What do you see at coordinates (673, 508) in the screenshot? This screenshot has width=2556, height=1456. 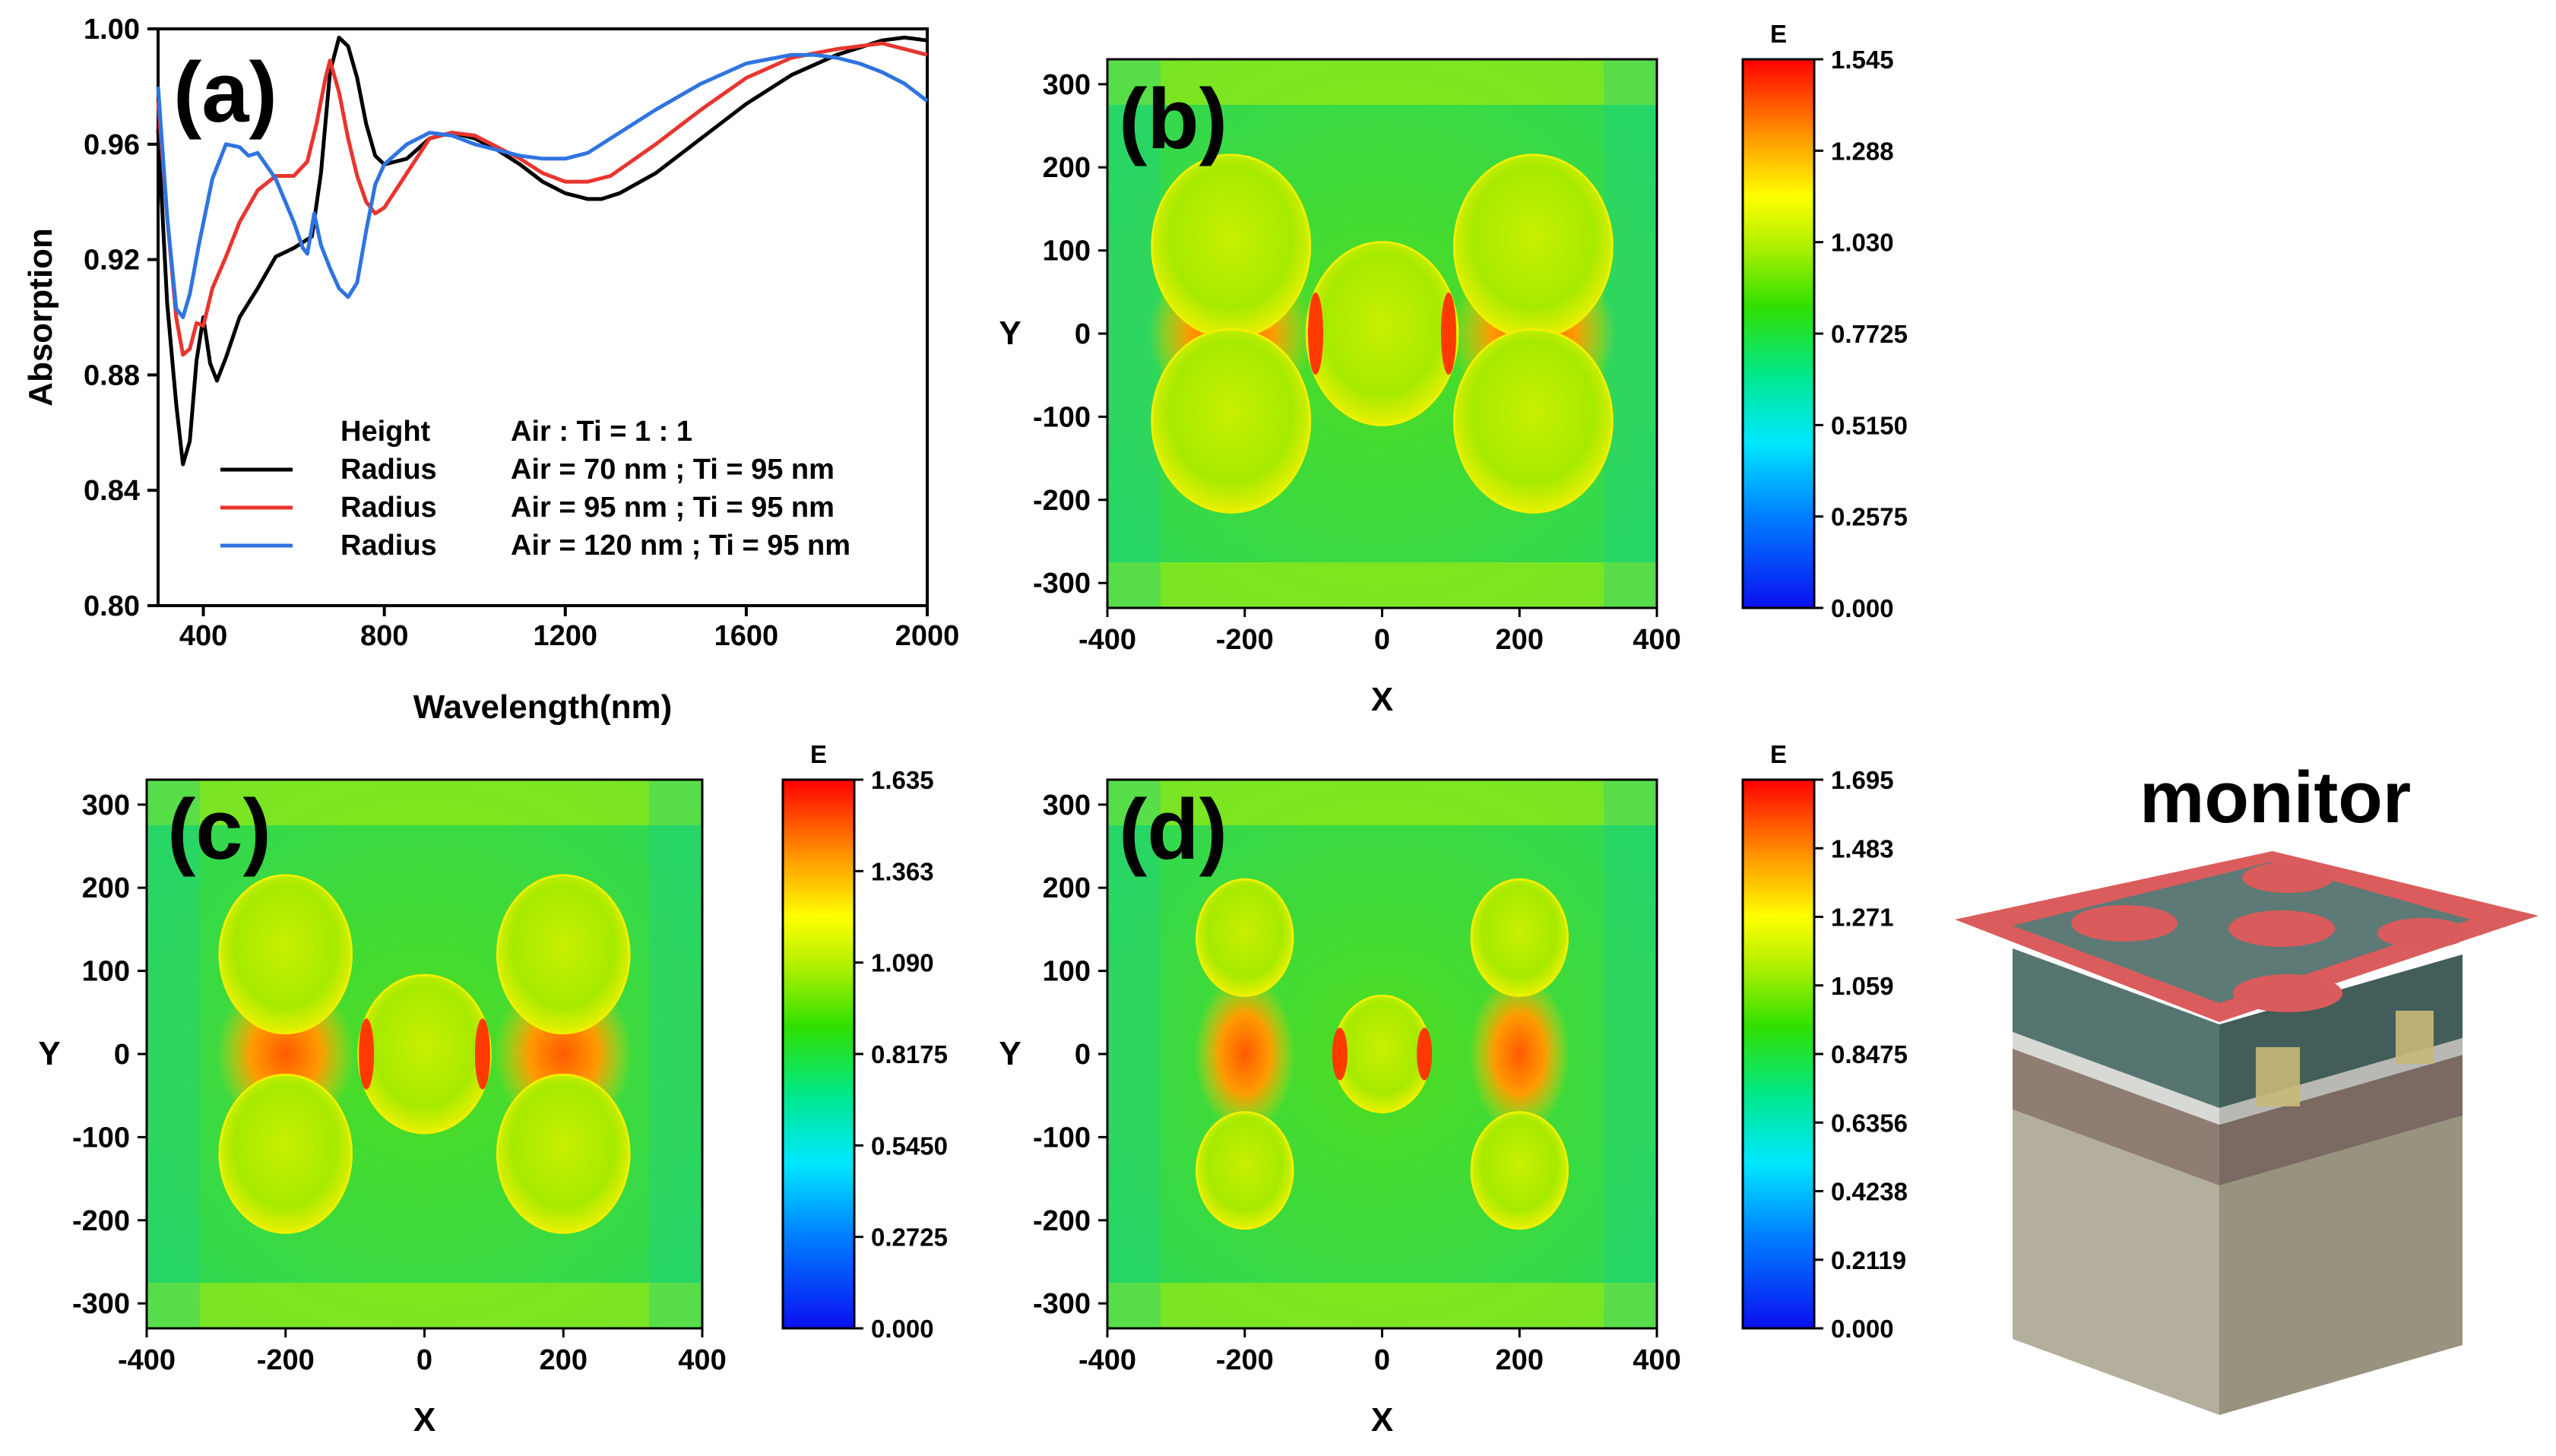 I see `legend-desc: Air = 95 nm ; Ti = 95 nm` at bounding box center [673, 508].